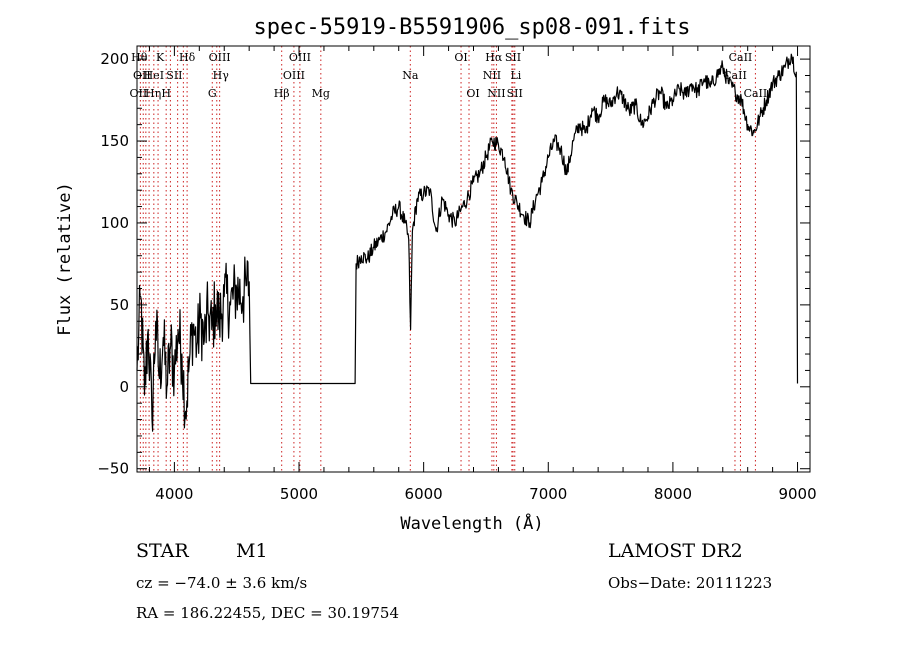 This screenshot has width=900, height=650. Describe the element at coordinates (424, 494) in the screenshot. I see `x-tick-label: 6000` at that location.